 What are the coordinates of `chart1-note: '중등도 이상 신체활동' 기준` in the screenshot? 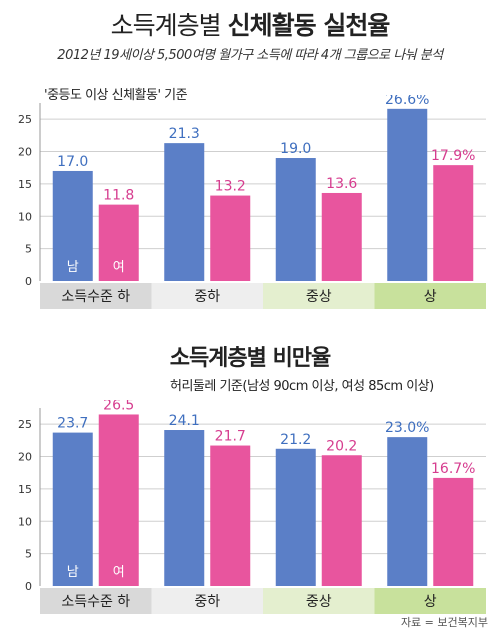 It's located at (116, 95).